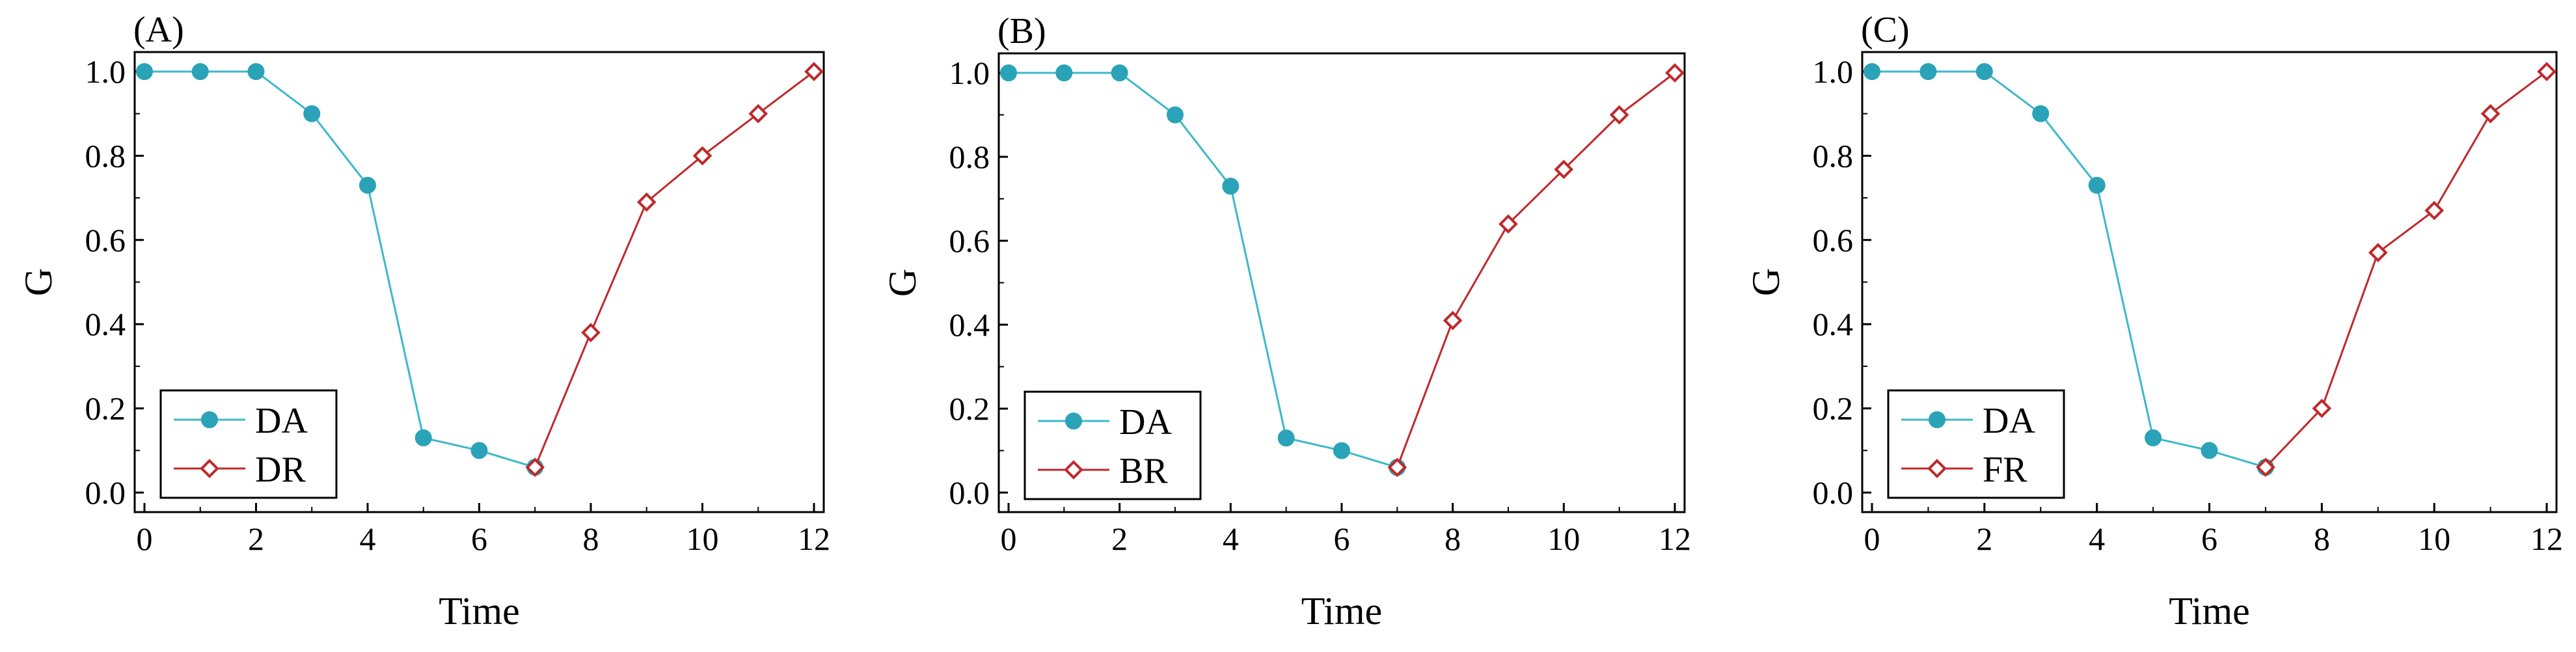 The width and height of the screenshot is (2576, 652). Describe the element at coordinates (280, 470) in the screenshot. I see `legend-label-dr: DR` at that location.